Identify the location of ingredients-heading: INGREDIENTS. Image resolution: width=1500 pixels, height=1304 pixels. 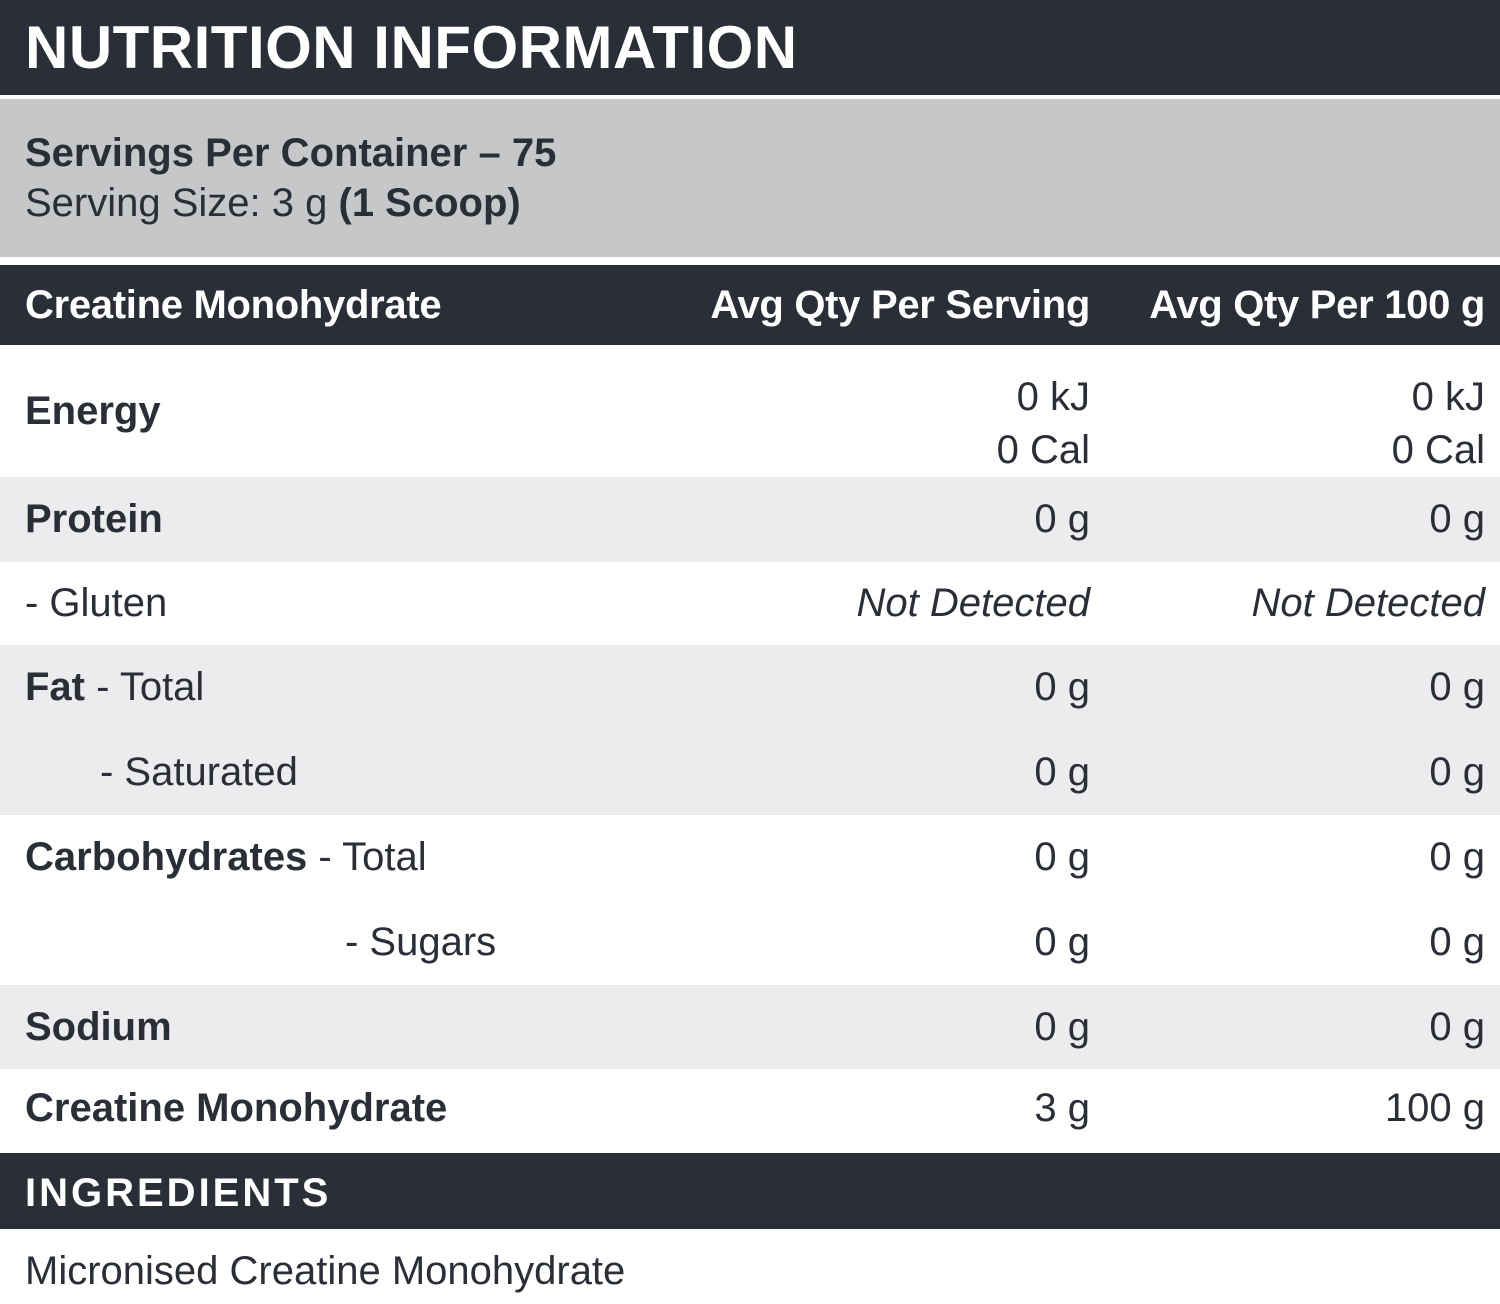
(178, 1193).